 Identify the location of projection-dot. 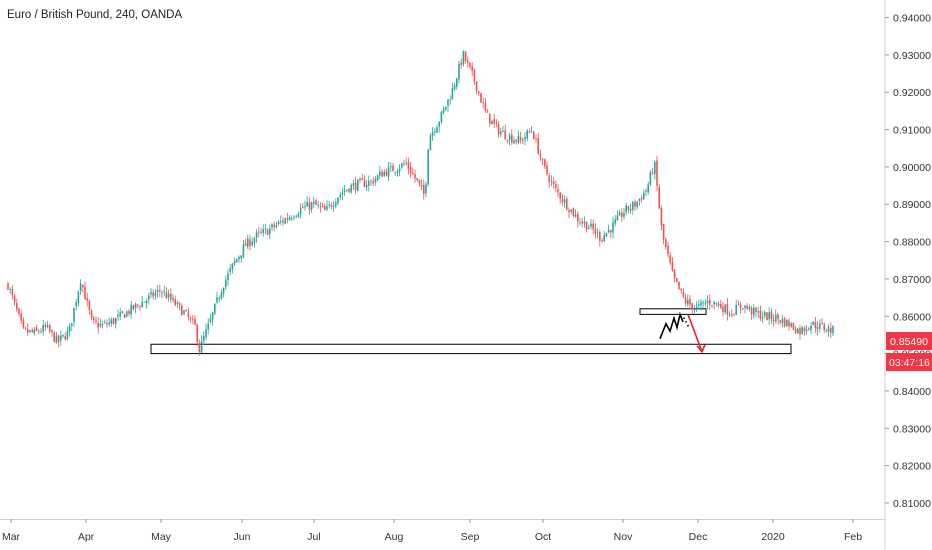
(688, 325).